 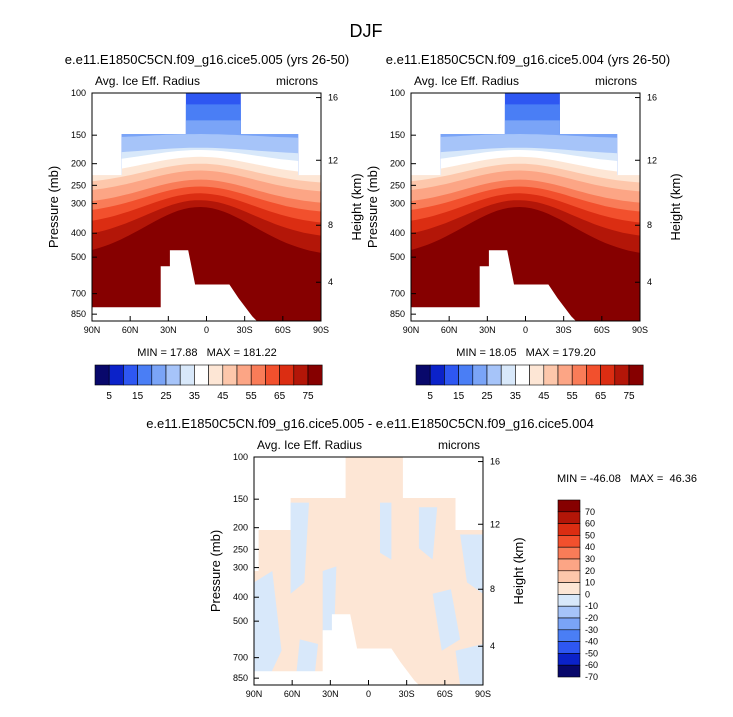 What do you see at coordinates (652, 160) in the screenshot?
I see `height-tick-label: 12` at bounding box center [652, 160].